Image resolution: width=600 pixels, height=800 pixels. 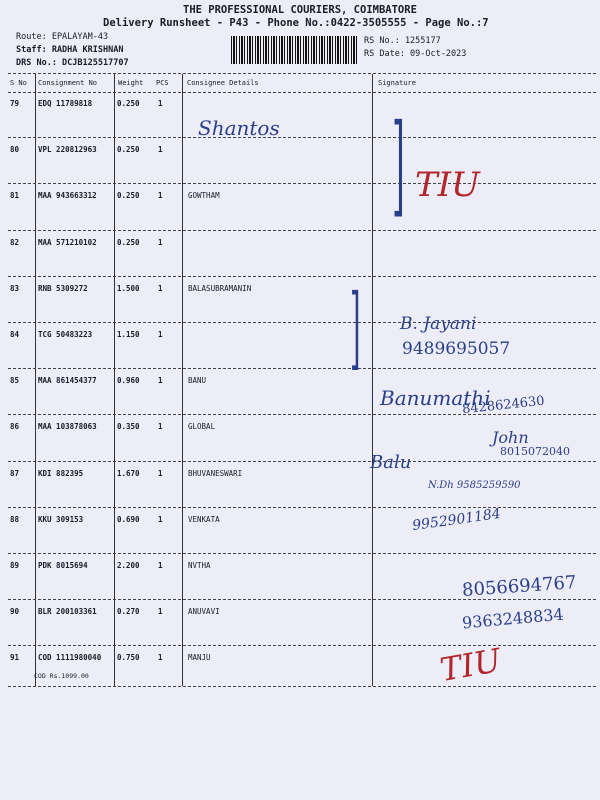 I want to click on weight: 0.350, so click(x=128, y=427).